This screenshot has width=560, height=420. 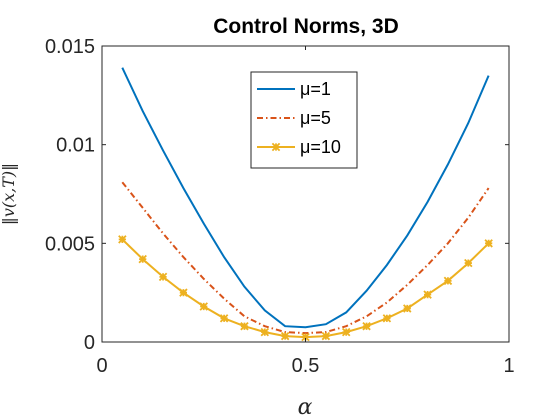 I want to click on chart-title: Control Norms, 3D, so click(x=306, y=26).